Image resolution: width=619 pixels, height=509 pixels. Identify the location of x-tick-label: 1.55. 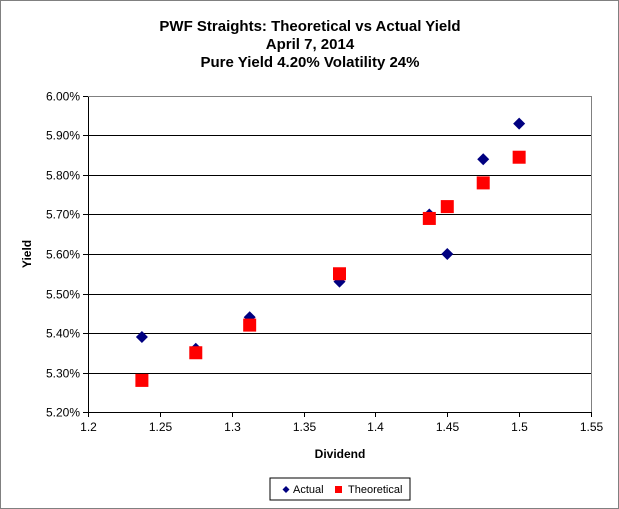
(592, 427).